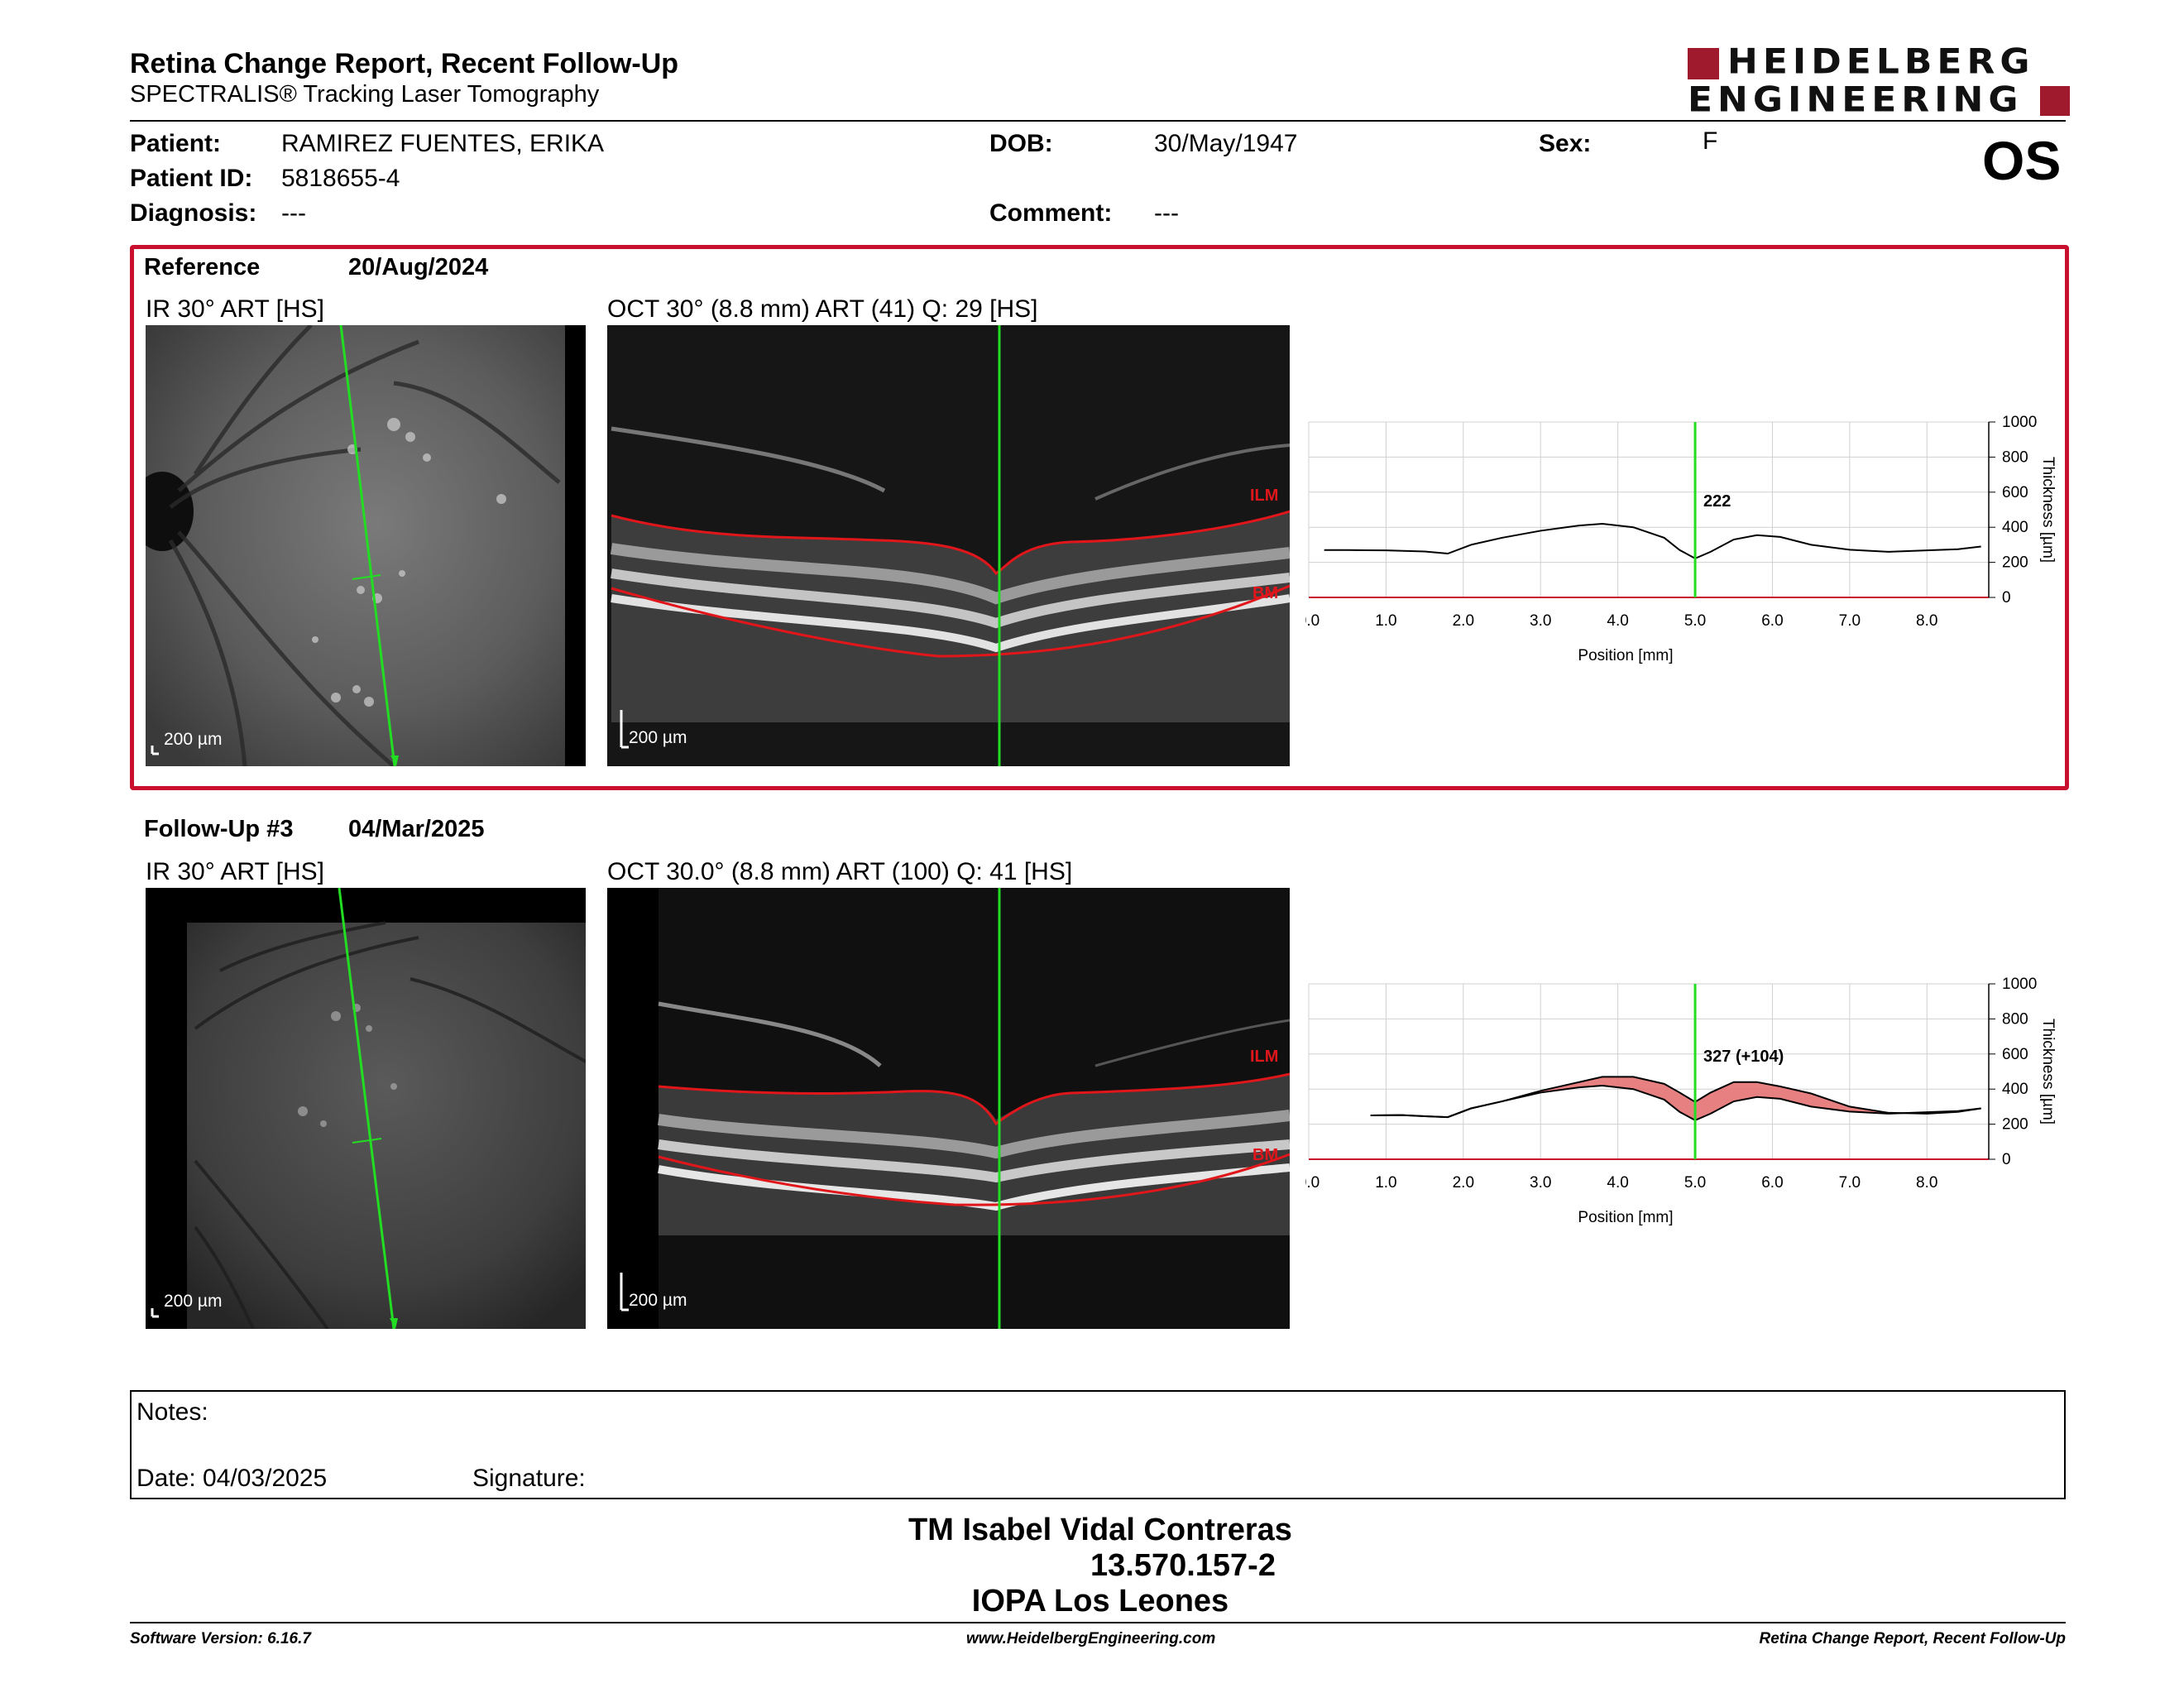 The width and height of the screenshot is (2184, 1688). Describe the element at coordinates (658, 737) in the screenshot. I see `reference-oct-scale-label: 200 µm` at that location.